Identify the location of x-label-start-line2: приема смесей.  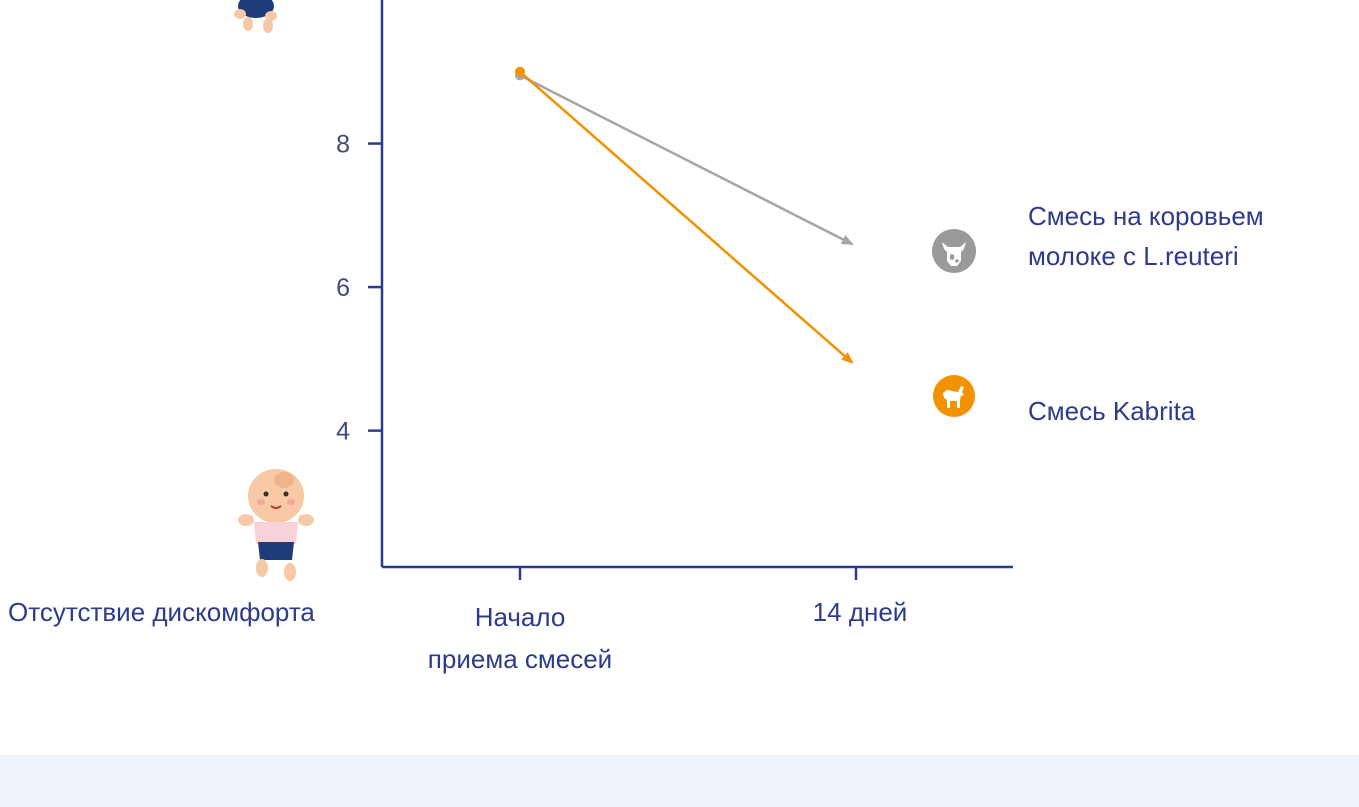
(520, 659).